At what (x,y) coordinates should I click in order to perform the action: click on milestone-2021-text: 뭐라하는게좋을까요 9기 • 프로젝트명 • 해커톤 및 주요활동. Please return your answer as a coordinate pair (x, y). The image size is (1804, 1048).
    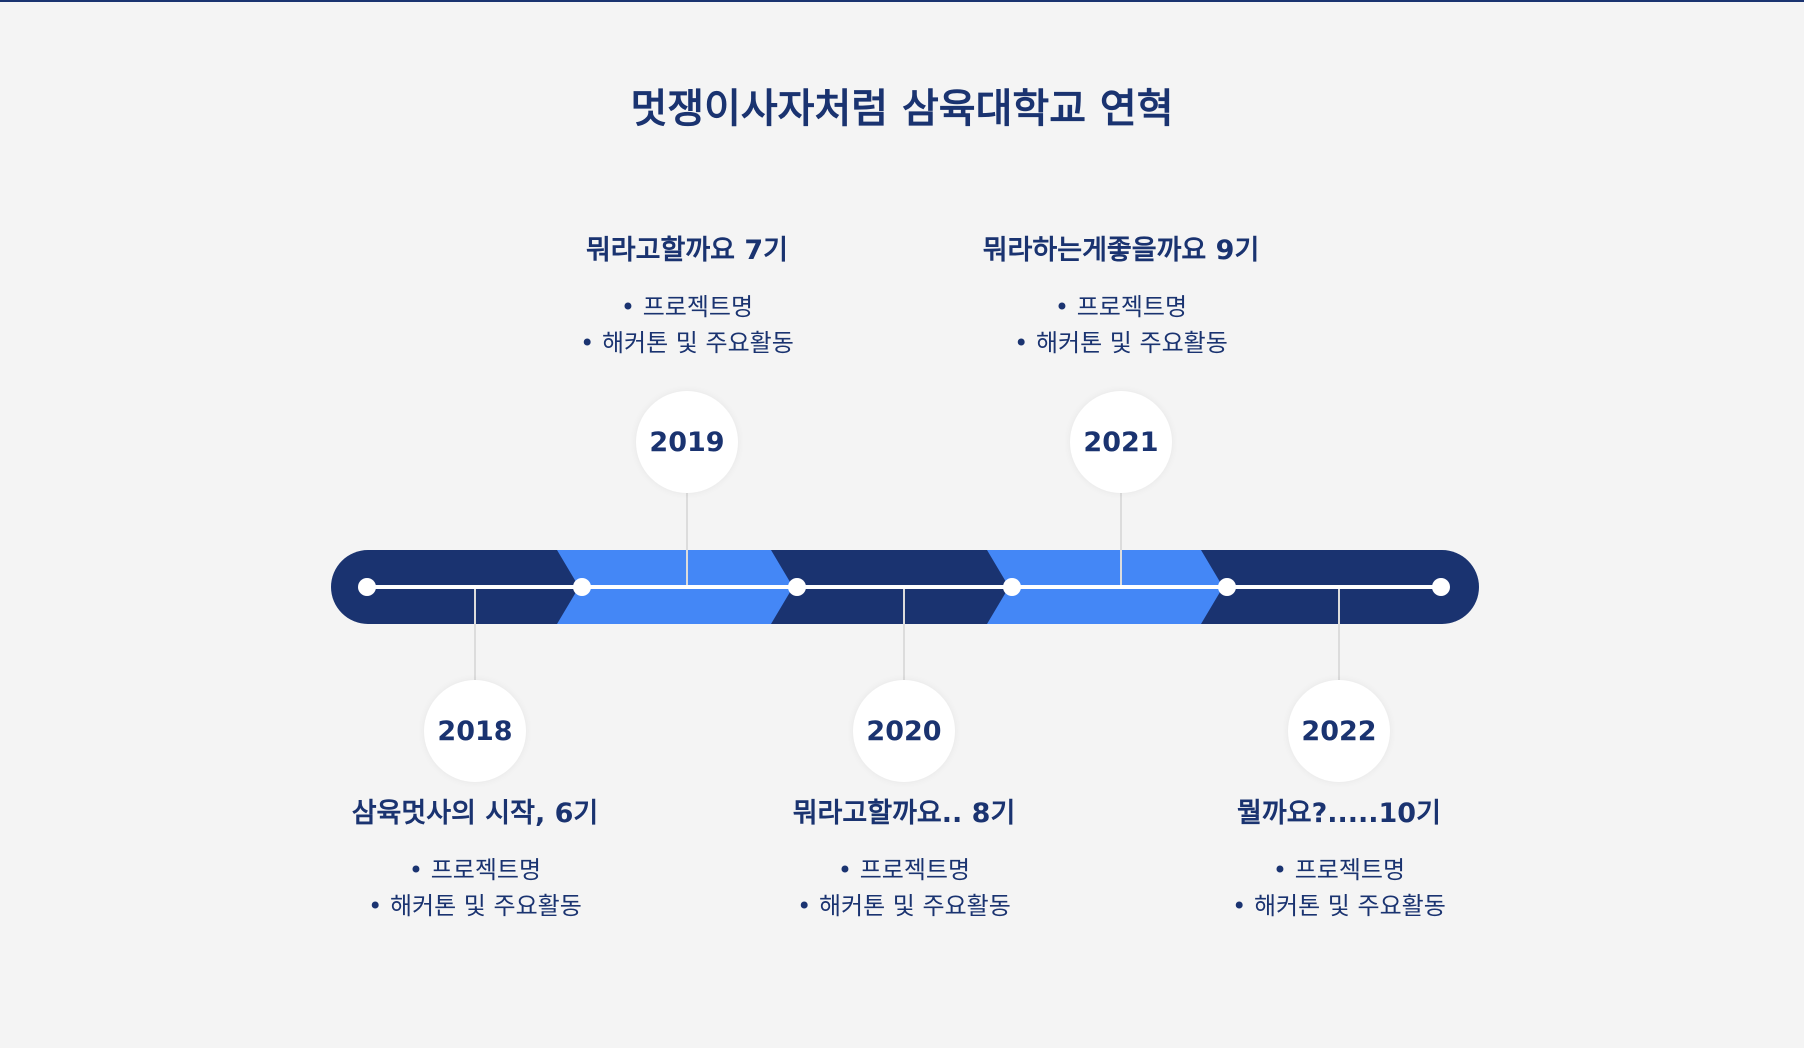
    Looking at the image, I should click on (1121, 297).